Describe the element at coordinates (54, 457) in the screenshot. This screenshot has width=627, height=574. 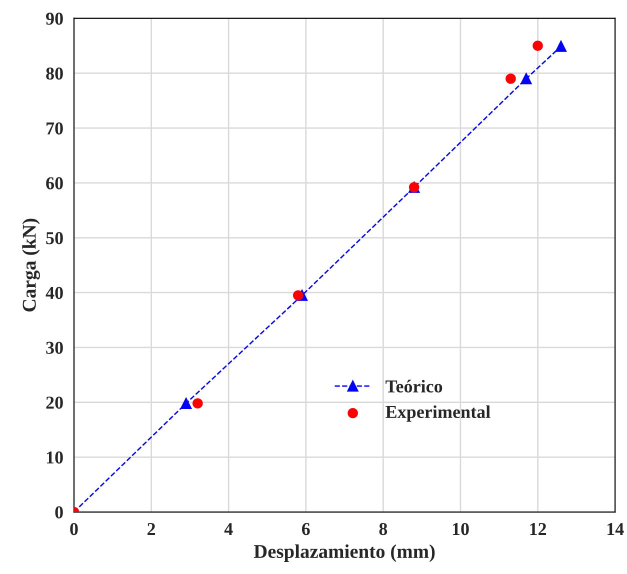
I see `y-tick-label: 10` at that location.